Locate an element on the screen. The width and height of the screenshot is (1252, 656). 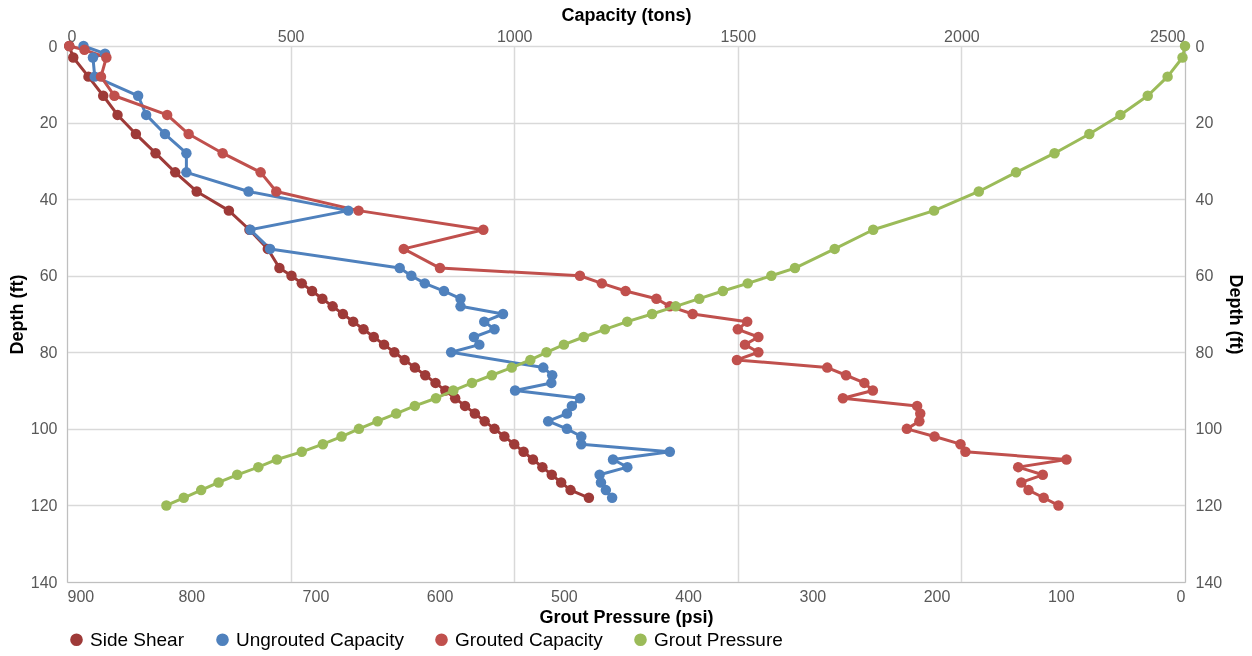
x-tick-label: 200 is located at coordinates (937, 596).